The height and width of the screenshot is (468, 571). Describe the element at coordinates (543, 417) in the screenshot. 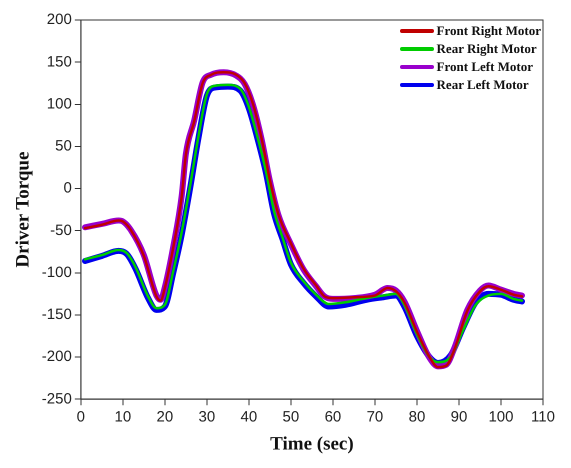

I see `x-tick-label: 110` at that location.